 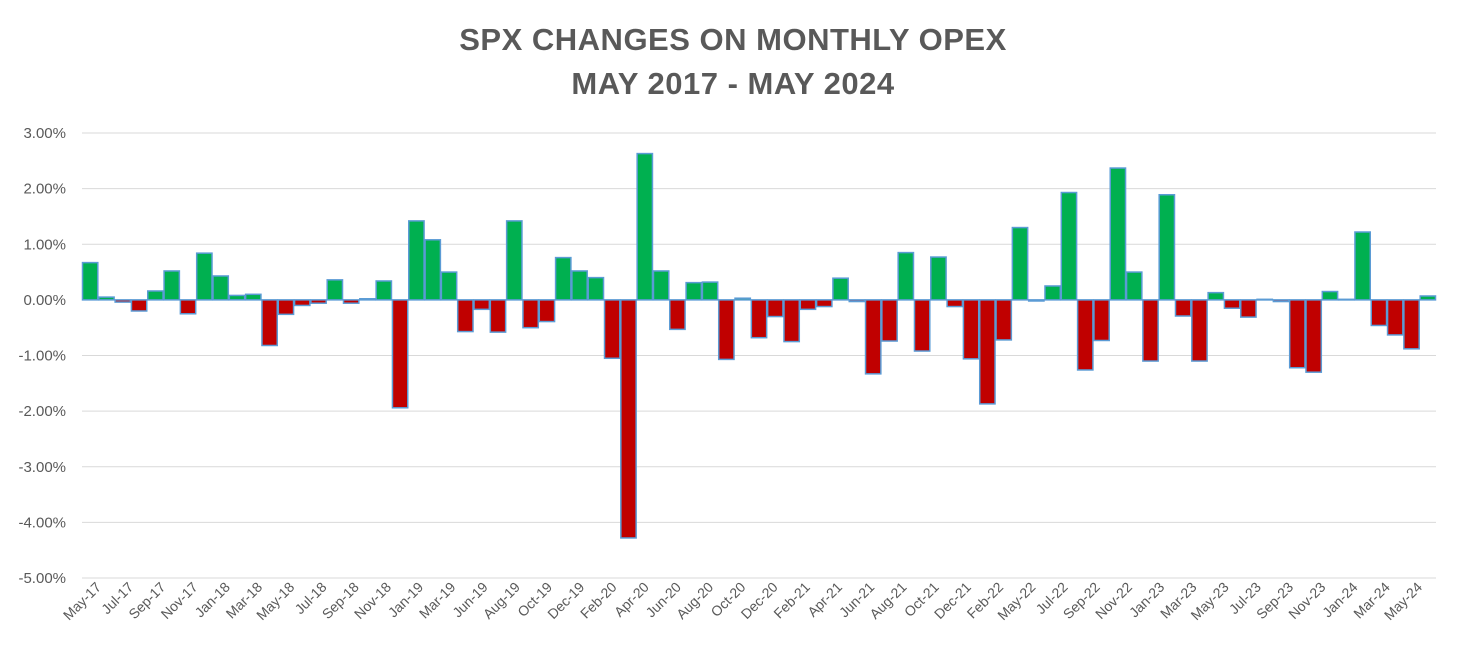 What do you see at coordinates (44, 189) in the screenshot?
I see `y-tick-label: 2.00%` at bounding box center [44, 189].